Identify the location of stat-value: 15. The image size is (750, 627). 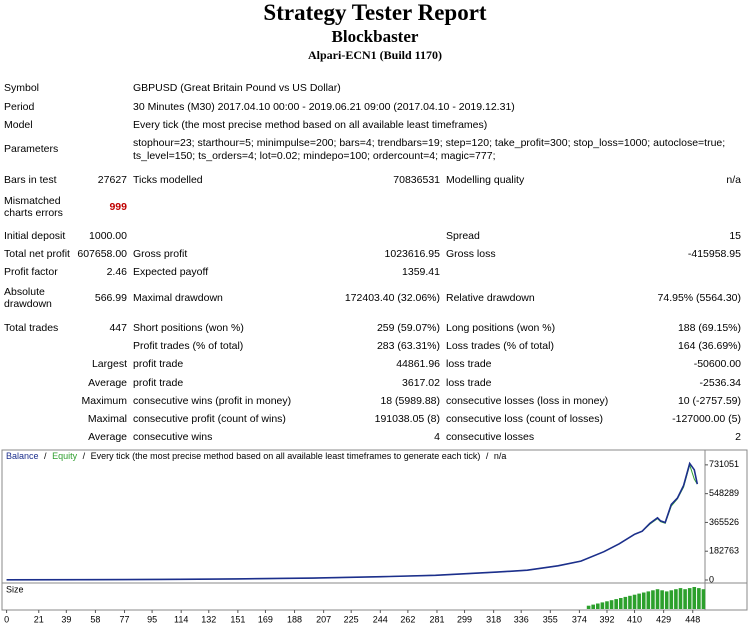
(735, 236).